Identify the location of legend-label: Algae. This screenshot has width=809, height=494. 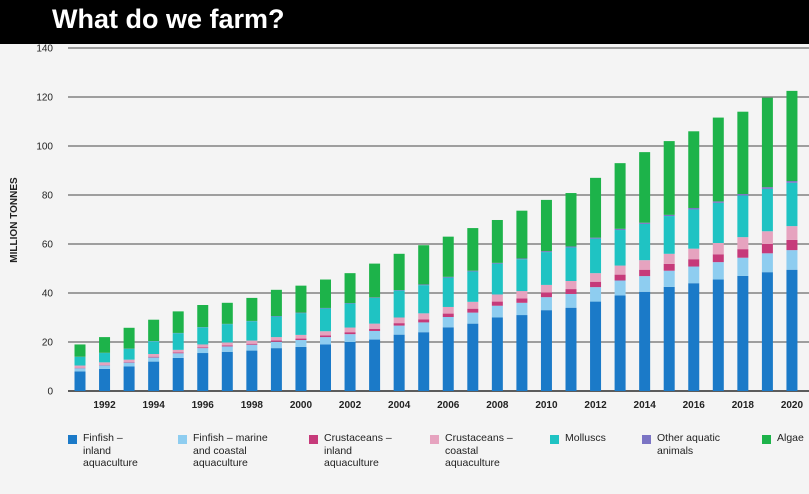
(790, 438).